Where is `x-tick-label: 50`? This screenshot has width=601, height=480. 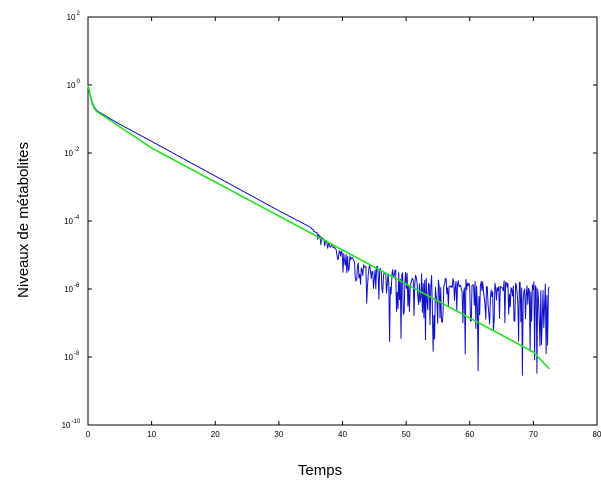
x-tick-label: 50 is located at coordinates (406, 434).